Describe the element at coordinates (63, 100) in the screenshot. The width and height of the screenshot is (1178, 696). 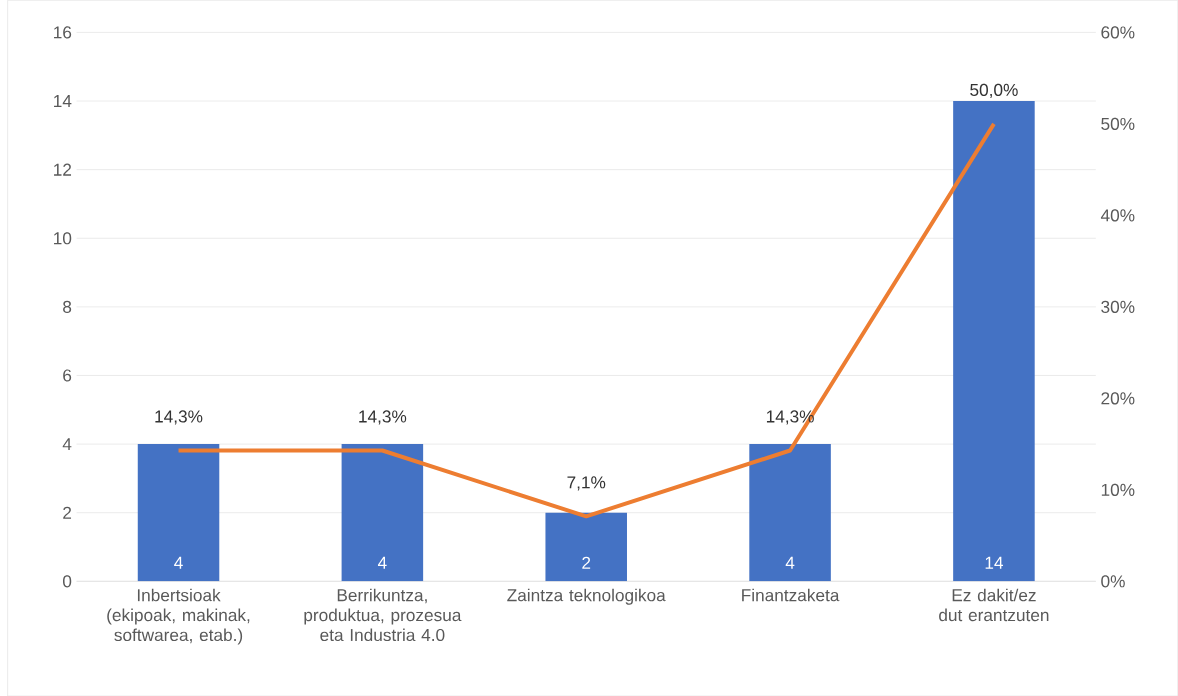
I see `y-tick-label: 14` at that location.